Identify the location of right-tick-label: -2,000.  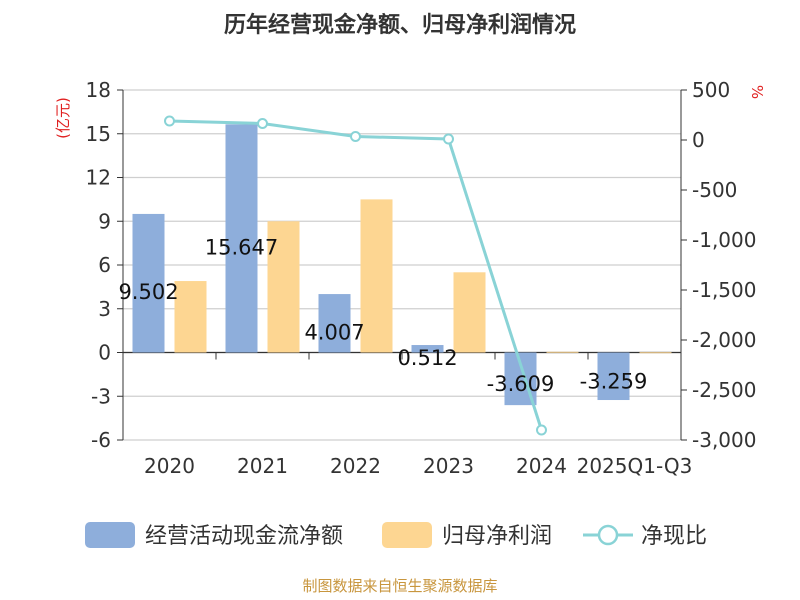
(724, 340).